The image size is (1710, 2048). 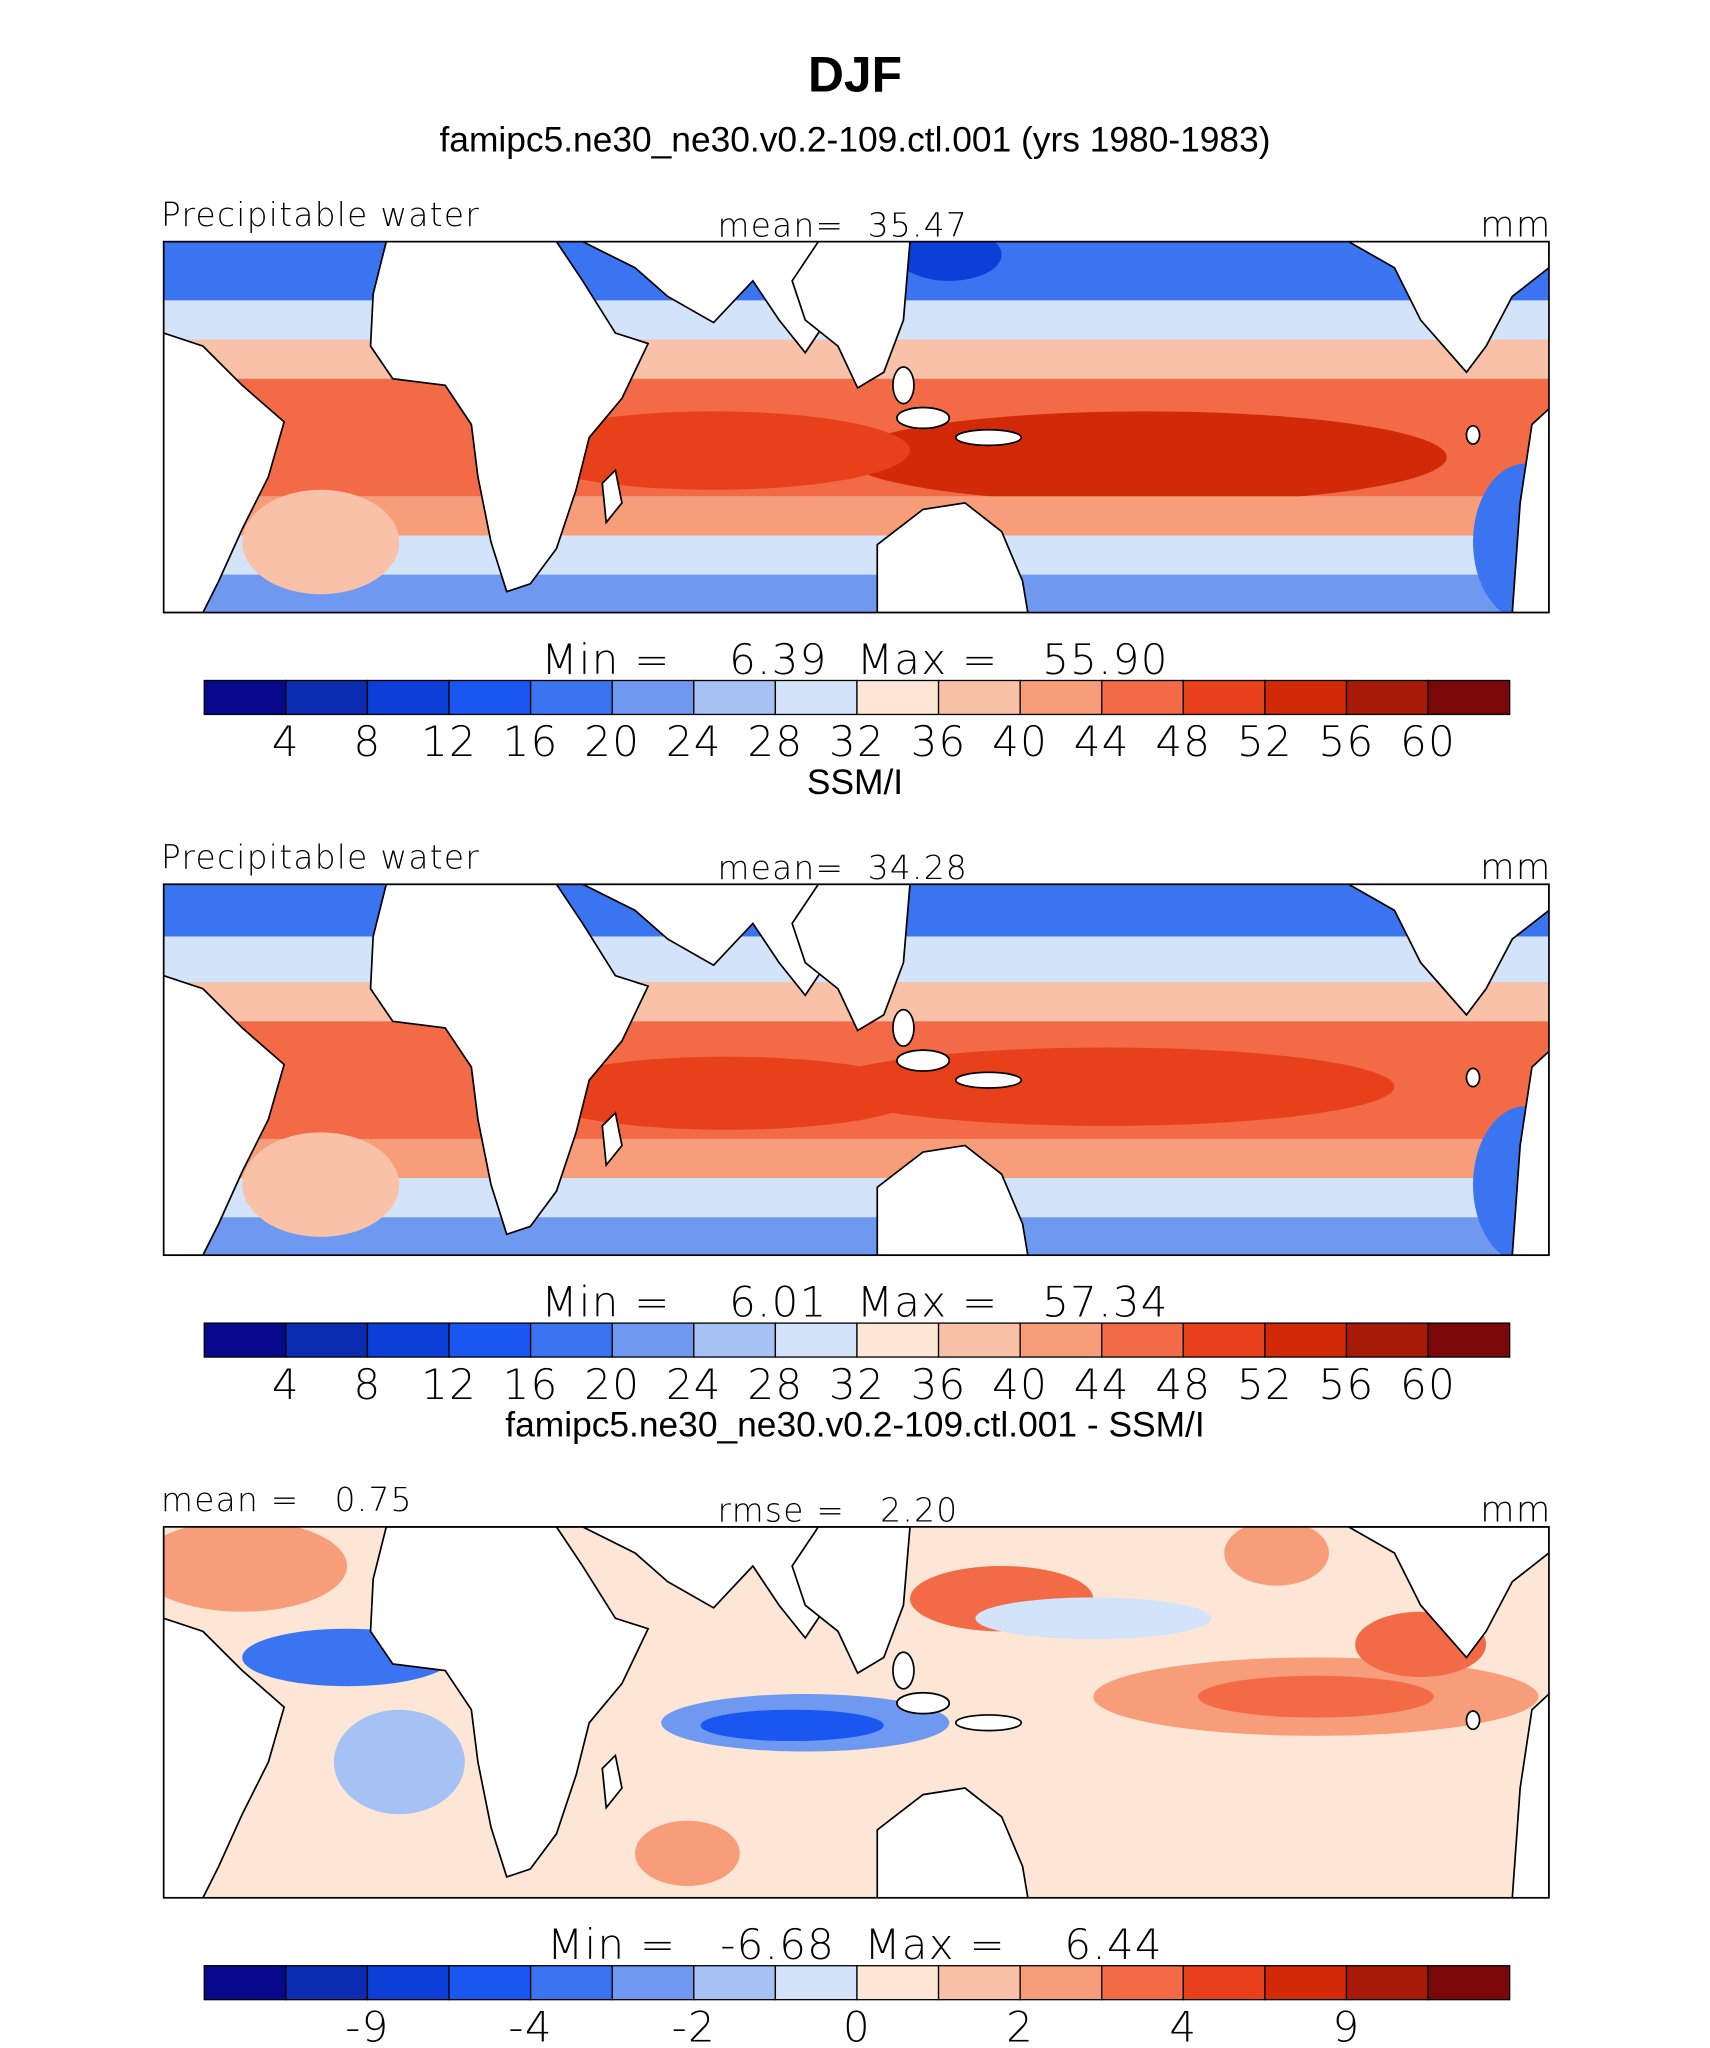 I want to click on colorbar-tick-label: 0, so click(x=857, y=2025).